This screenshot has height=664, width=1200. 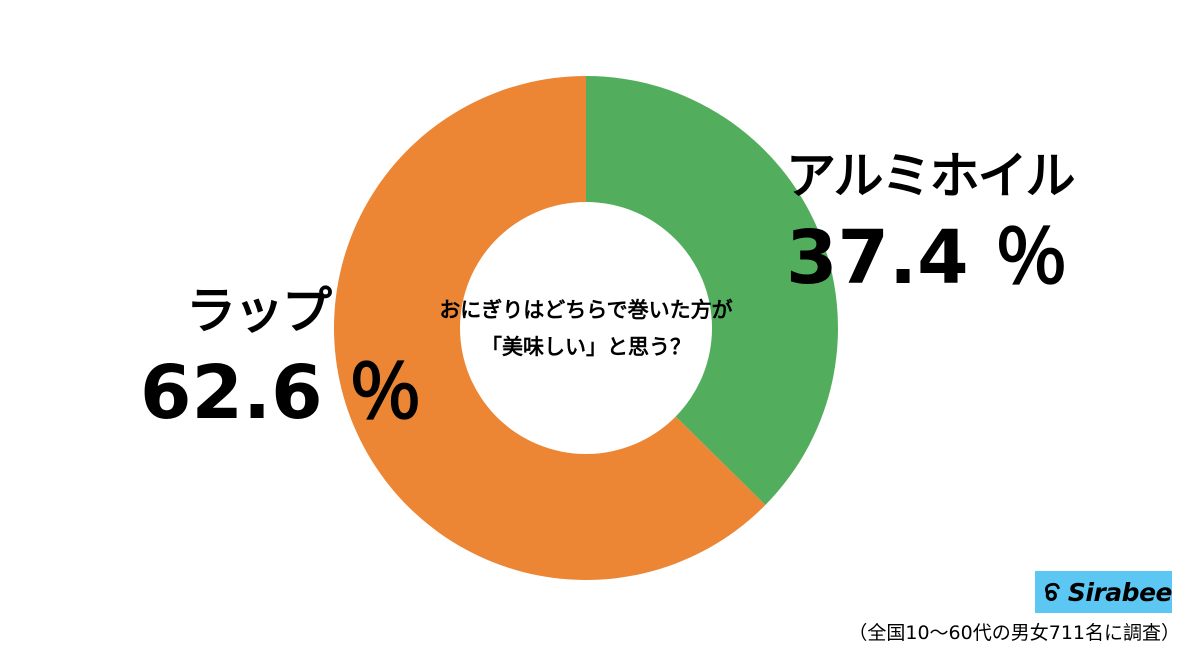 What do you see at coordinates (927, 258) in the screenshot?
I see `value-label-aluminum: 37.4 ％` at bounding box center [927, 258].